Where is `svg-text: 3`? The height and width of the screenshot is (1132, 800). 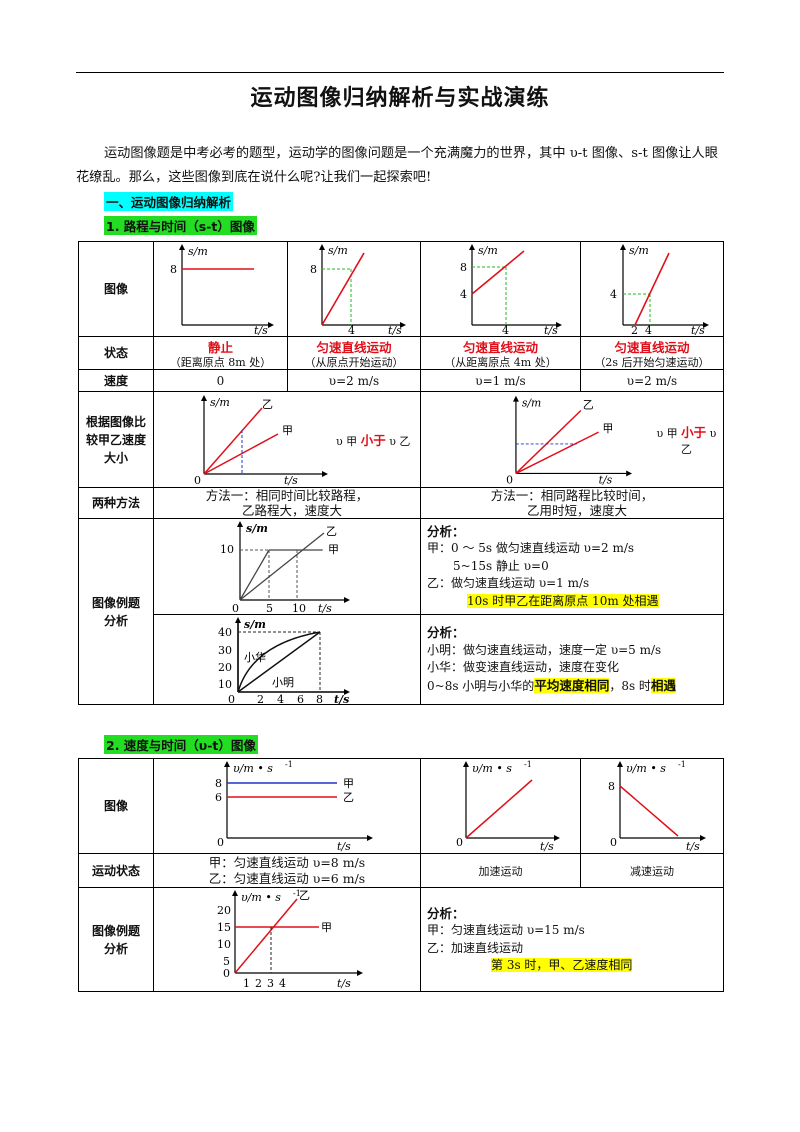
svg-text: 3 is located at coordinates (270, 983).